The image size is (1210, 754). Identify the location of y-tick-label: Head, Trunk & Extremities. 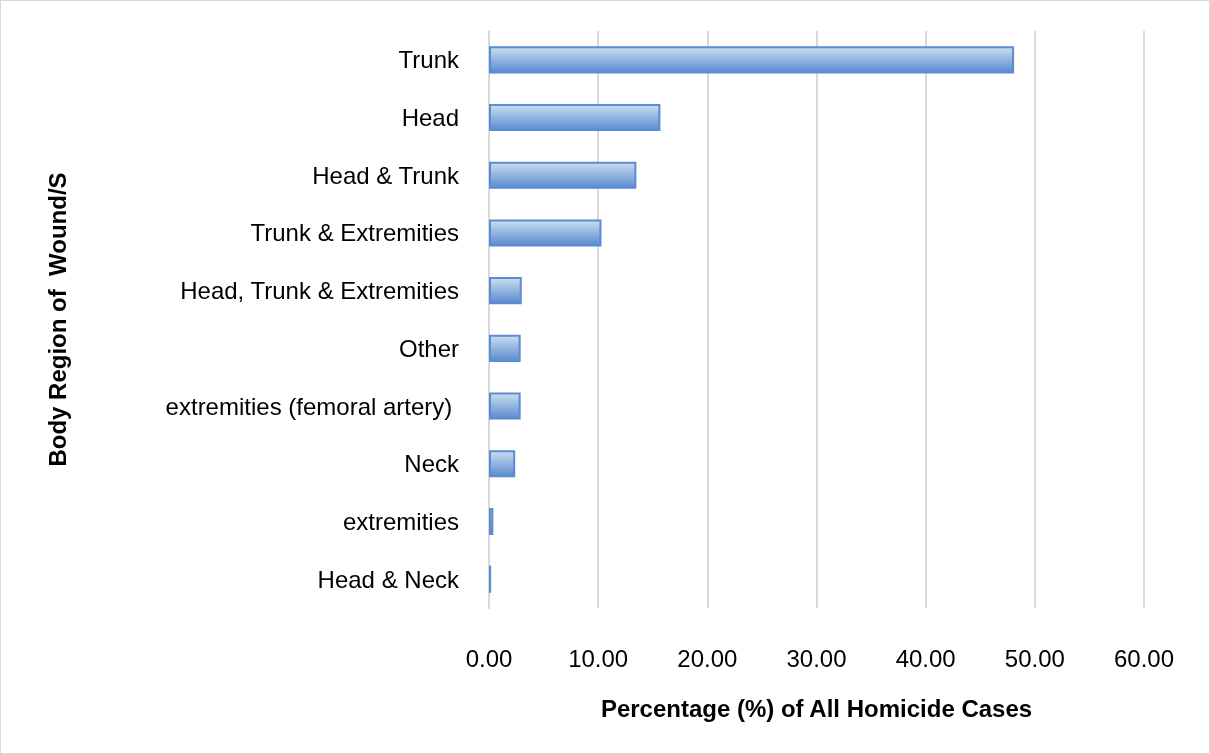
(319, 291).